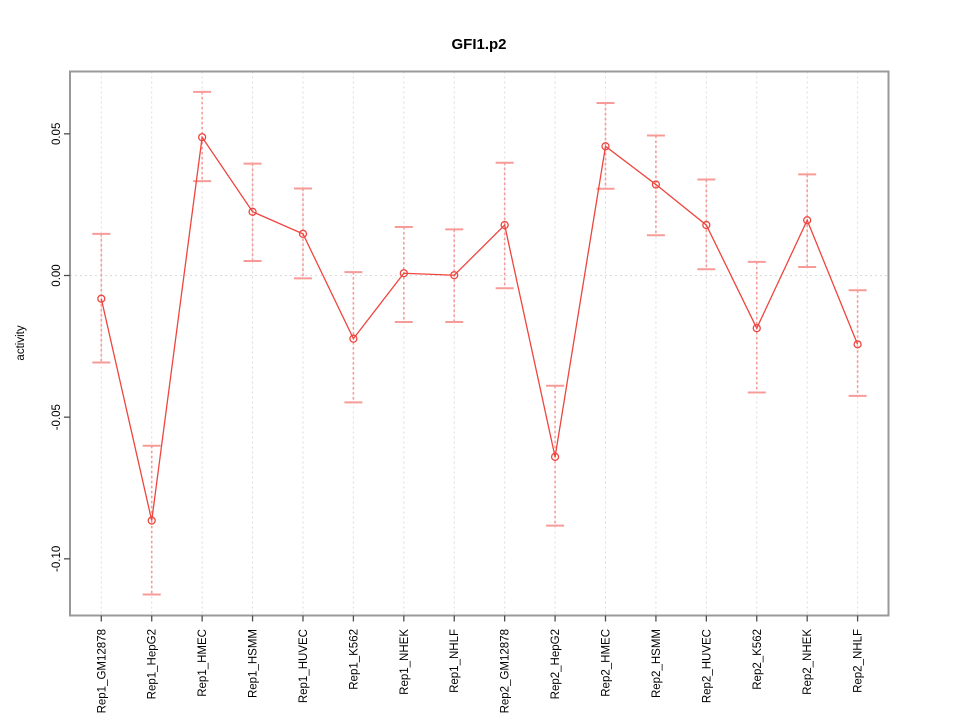  What do you see at coordinates (57, 347) in the screenshot?
I see `y-tick-labels: 0.05 0.00 -0.05 -0.10` at bounding box center [57, 347].